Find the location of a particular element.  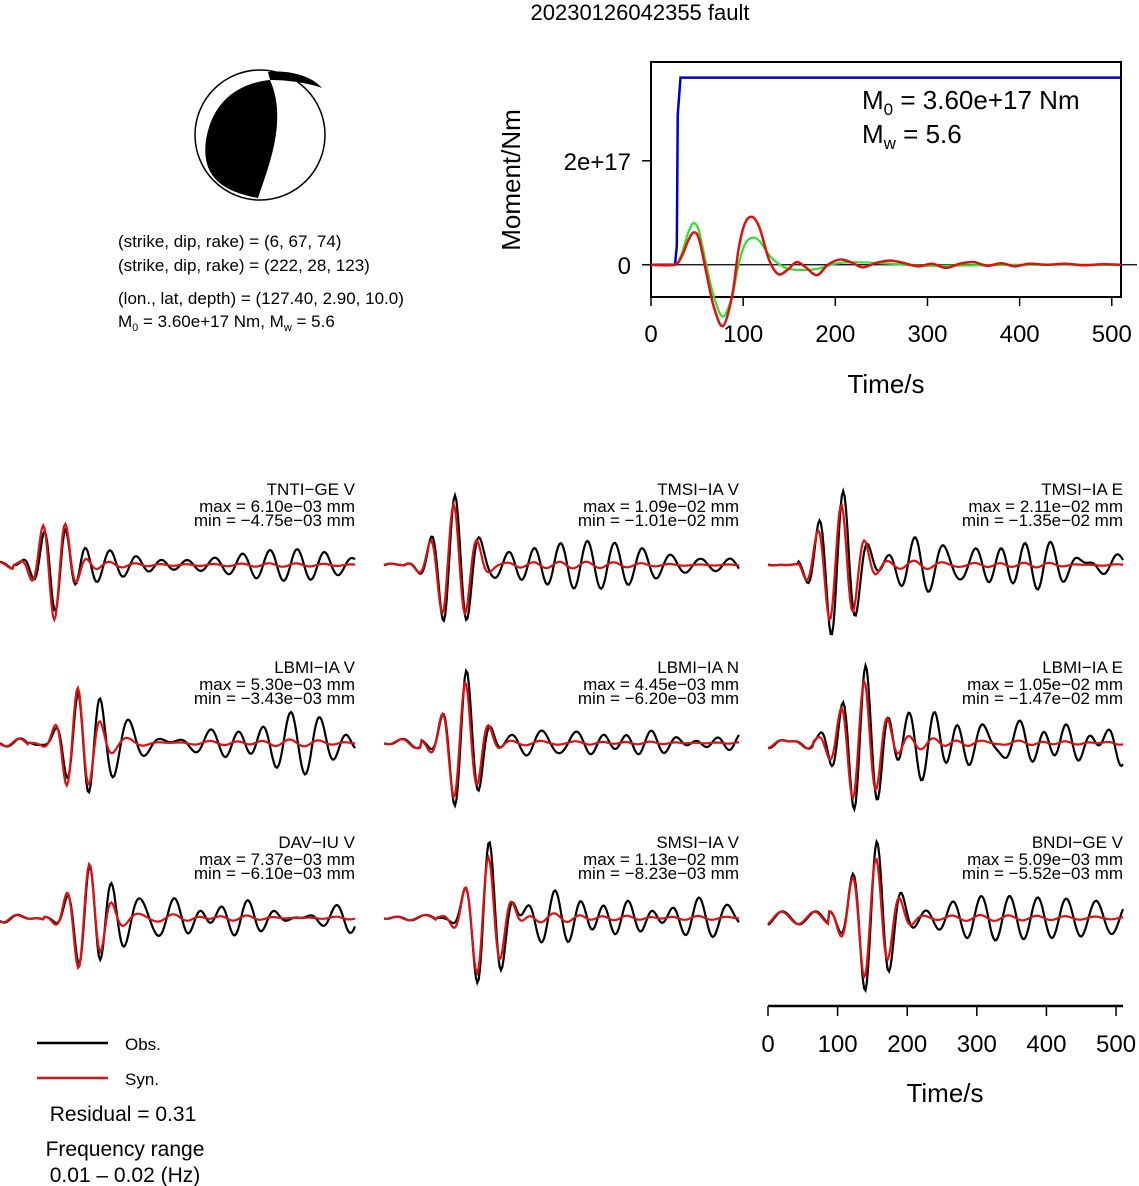

moment-magnitude-summary: M0 = 3.60e+17 Nm, Mw = 5.6 is located at coordinates (226, 323).